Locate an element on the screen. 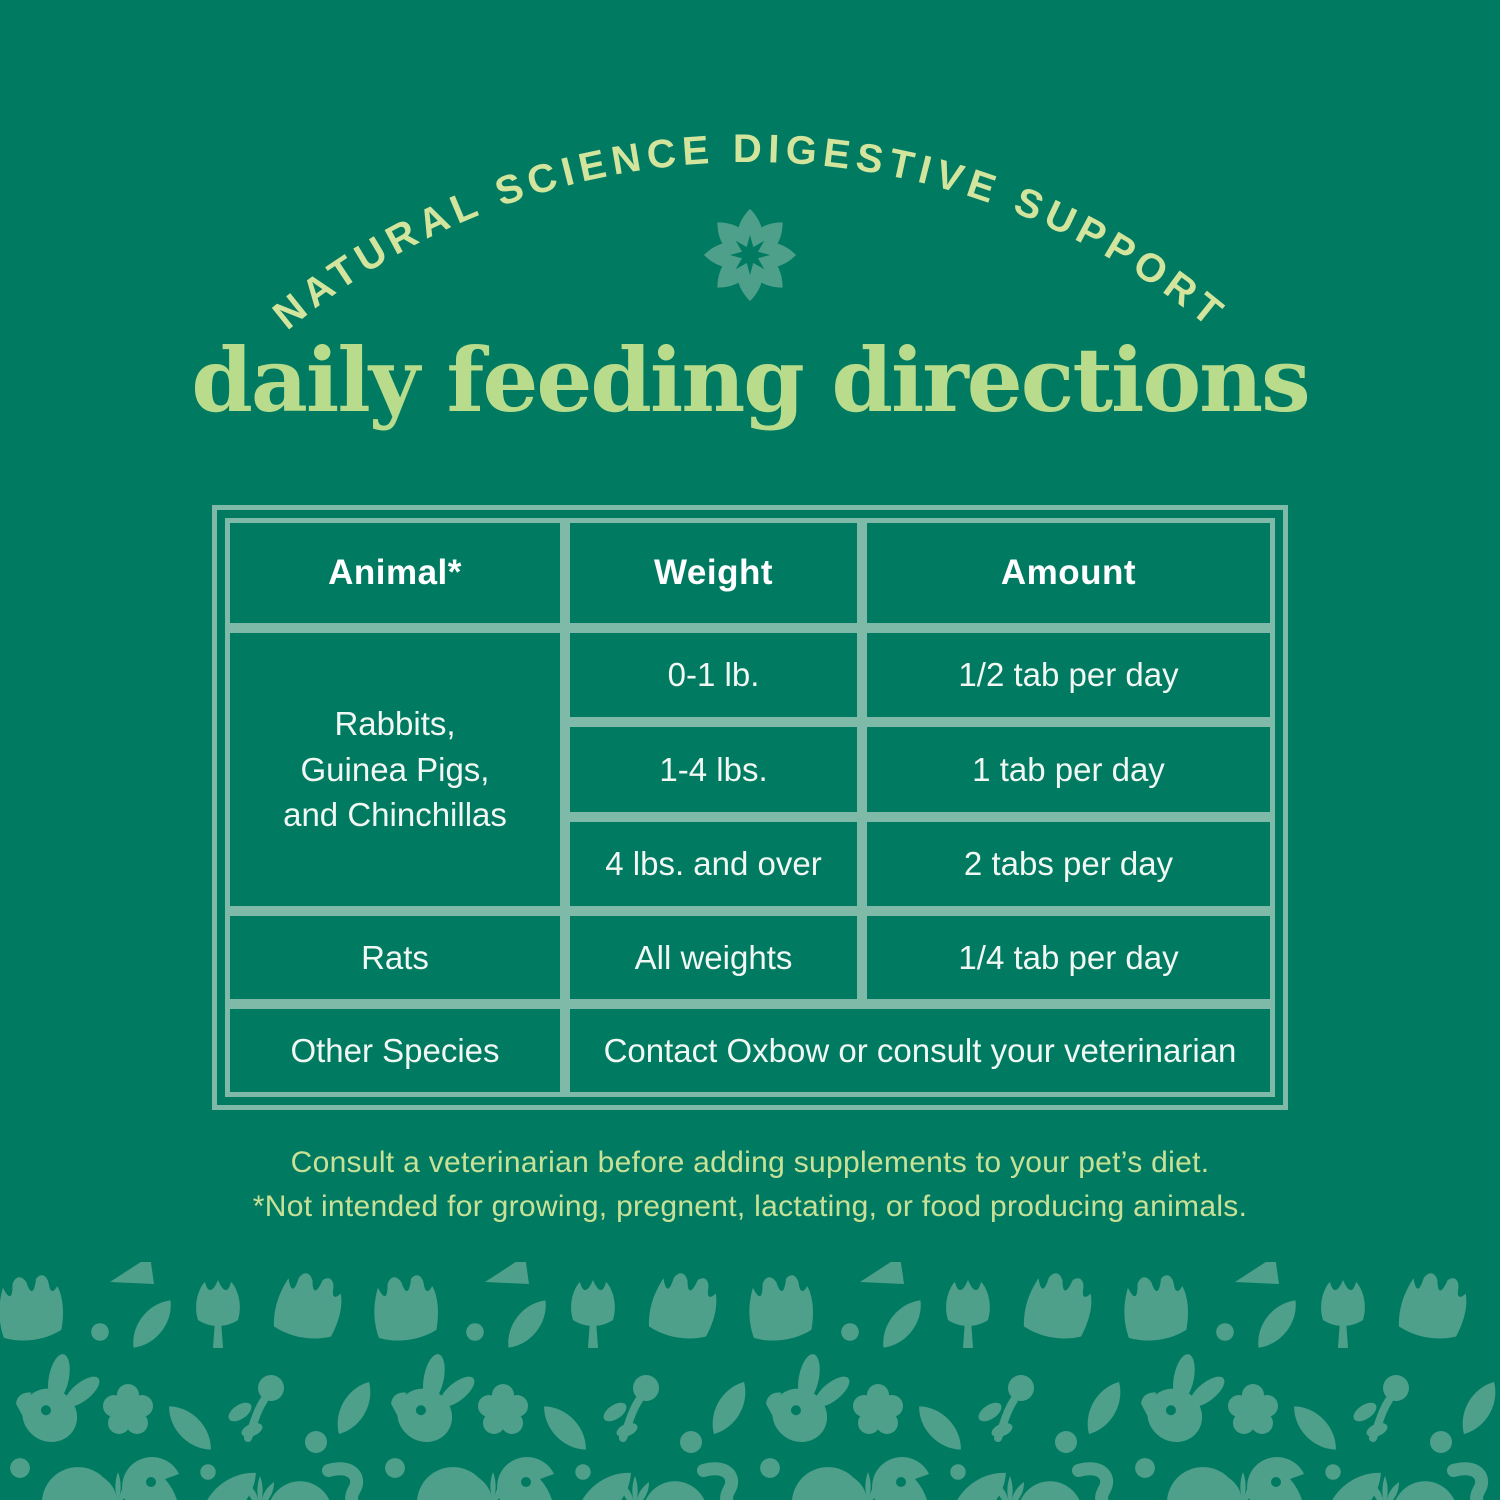  cell-amount-quarter-tab: 1/4 tab per day is located at coordinates (1068, 958).